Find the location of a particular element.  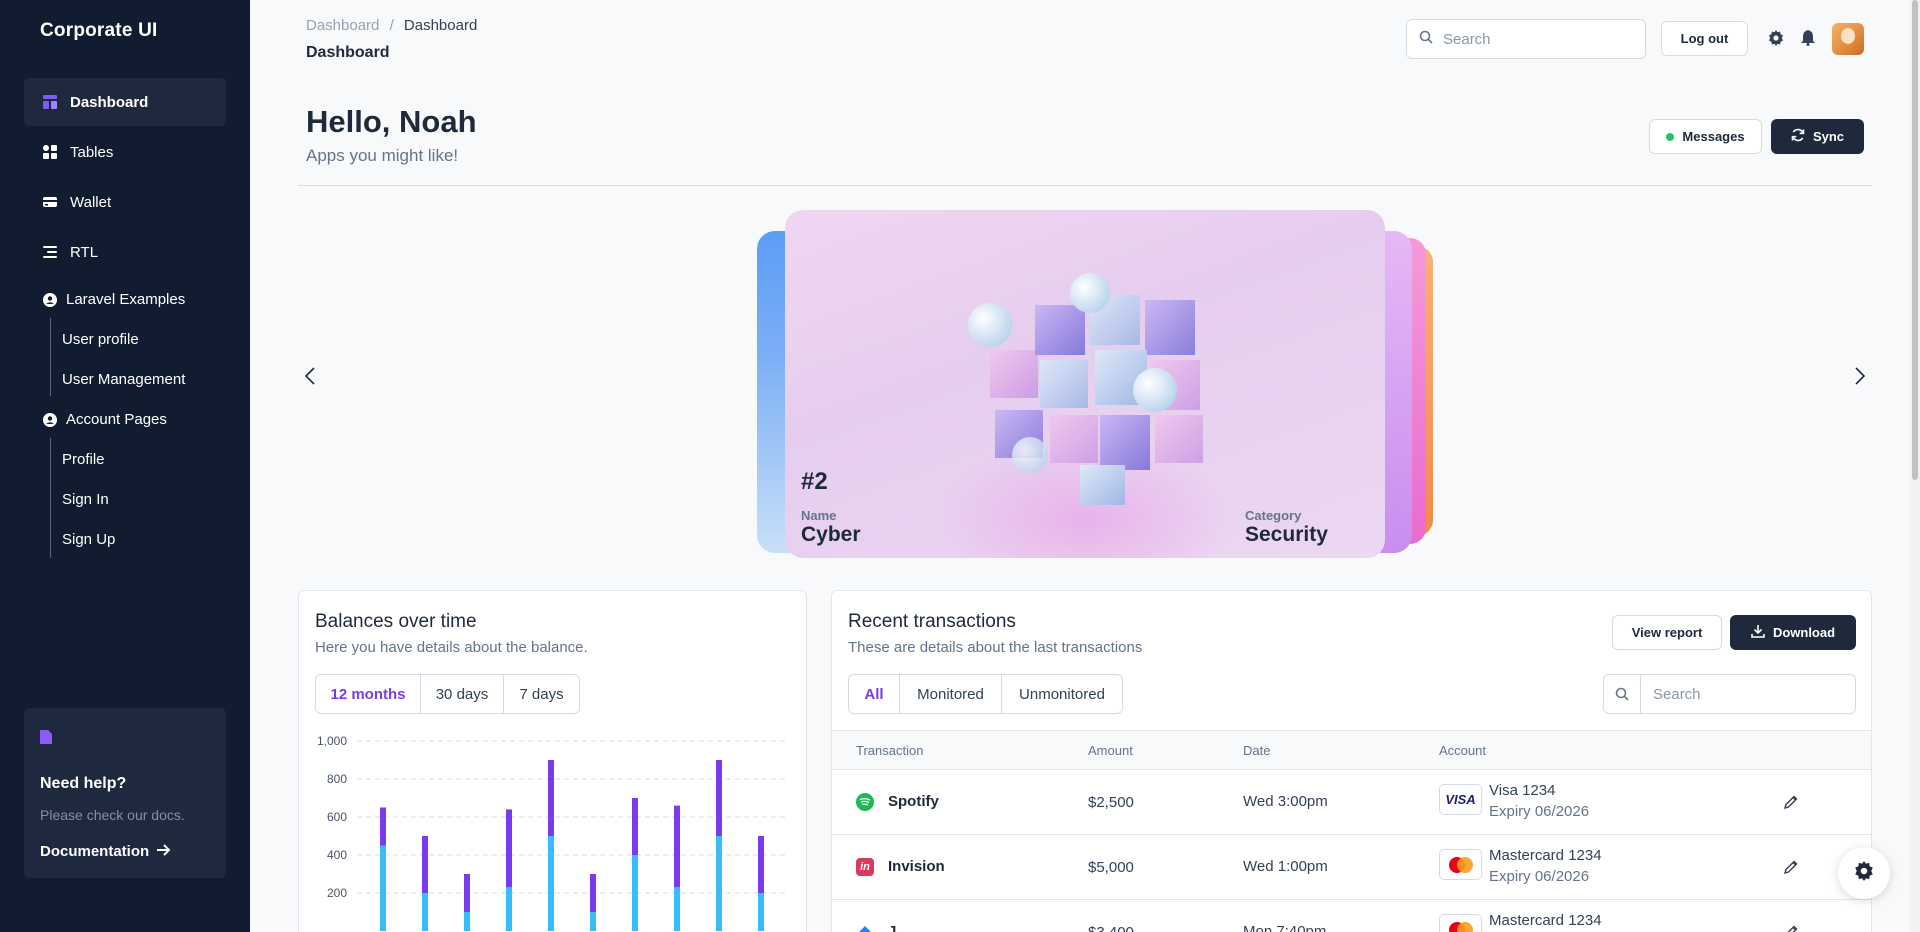

gear-icon is located at coordinates (1776, 38).